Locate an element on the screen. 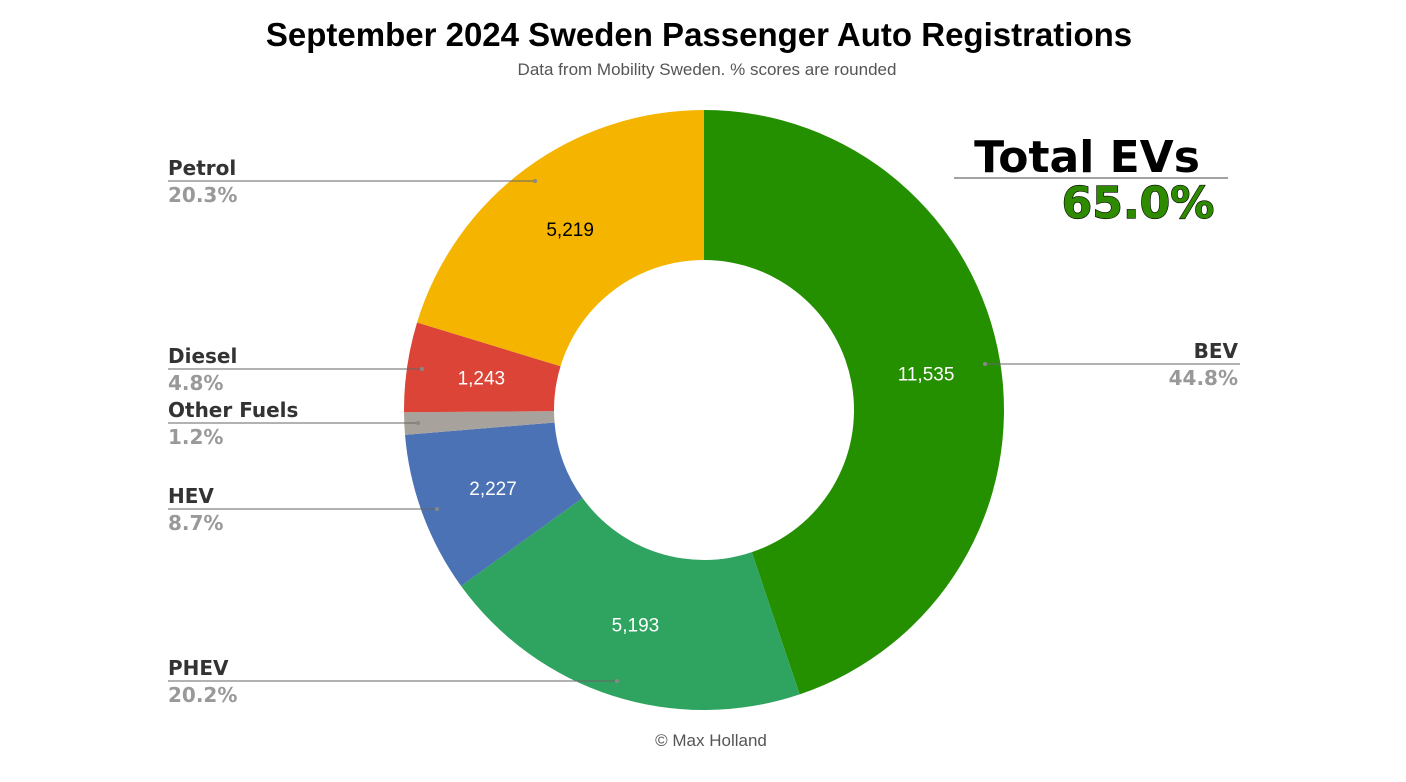 Image resolution: width=1406 pixels, height=782 pixels. slice-hev is located at coordinates (494, 504).